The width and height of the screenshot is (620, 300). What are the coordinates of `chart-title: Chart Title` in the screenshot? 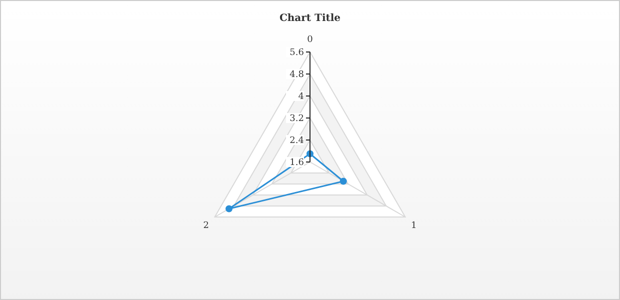 It's located at (310, 18).